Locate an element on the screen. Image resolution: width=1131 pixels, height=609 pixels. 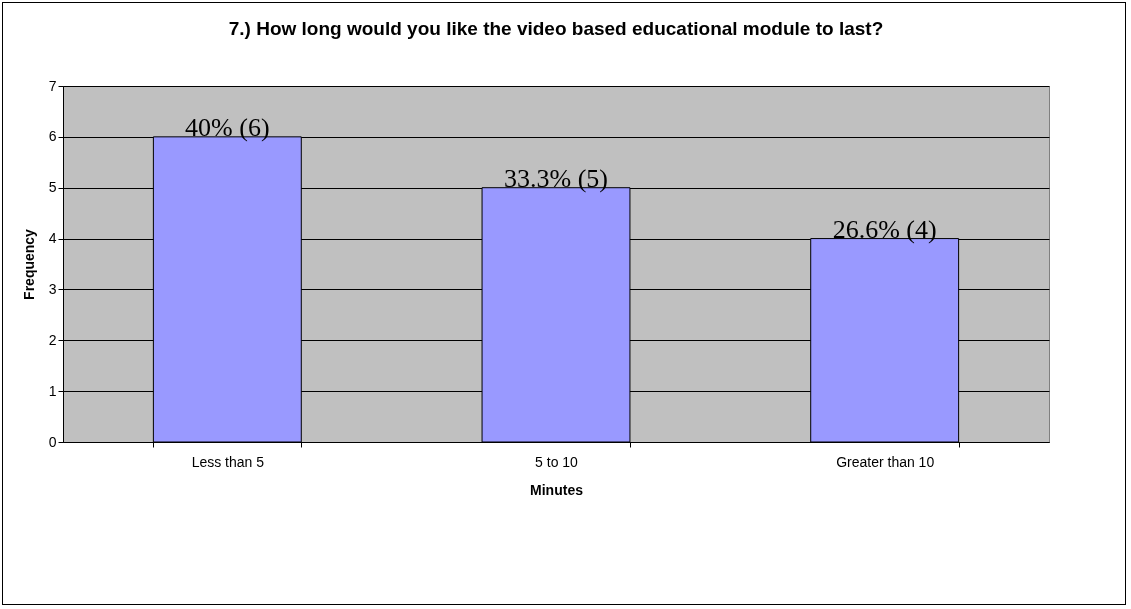
data-label: 33.3% (5) is located at coordinates (556, 178).